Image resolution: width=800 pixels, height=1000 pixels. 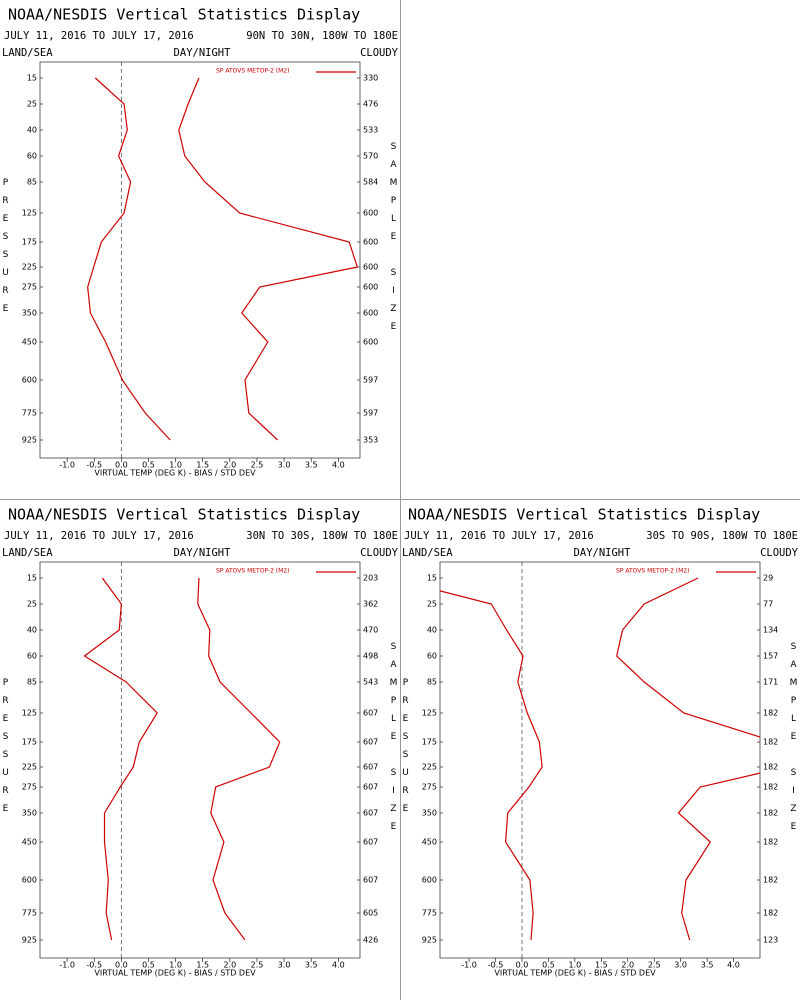 What do you see at coordinates (32, 630) in the screenshot?
I see `y-tick-label: 40` at bounding box center [32, 630].